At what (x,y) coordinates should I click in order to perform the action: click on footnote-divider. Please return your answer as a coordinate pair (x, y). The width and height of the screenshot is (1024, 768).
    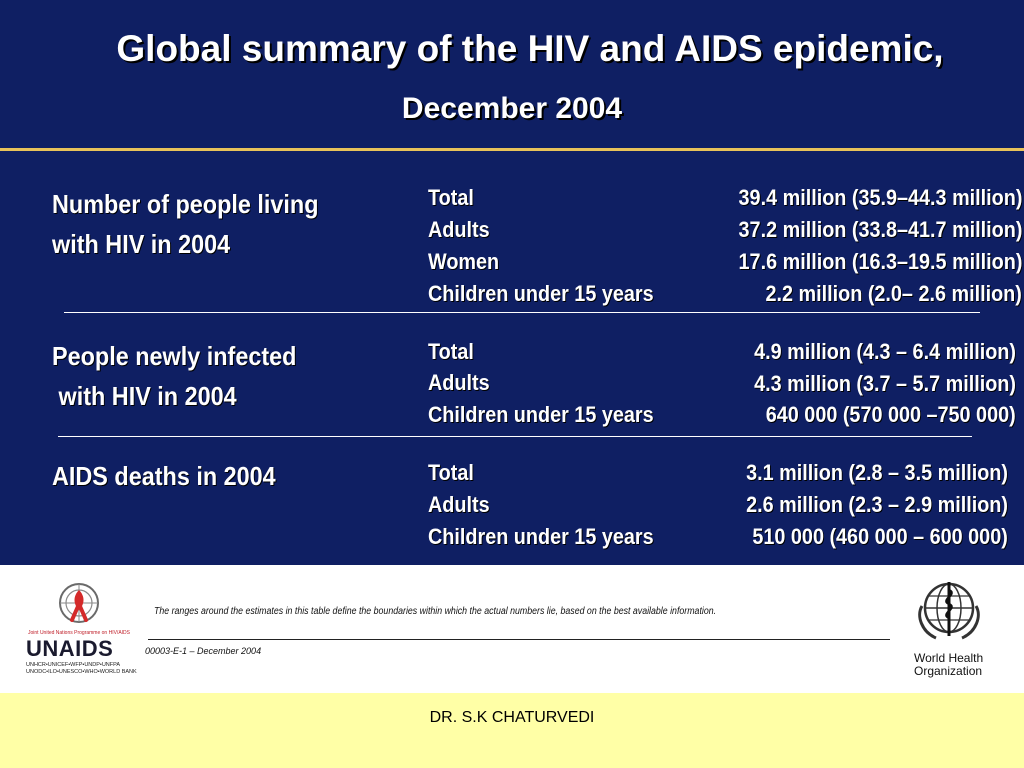
    Looking at the image, I should click on (519, 639).